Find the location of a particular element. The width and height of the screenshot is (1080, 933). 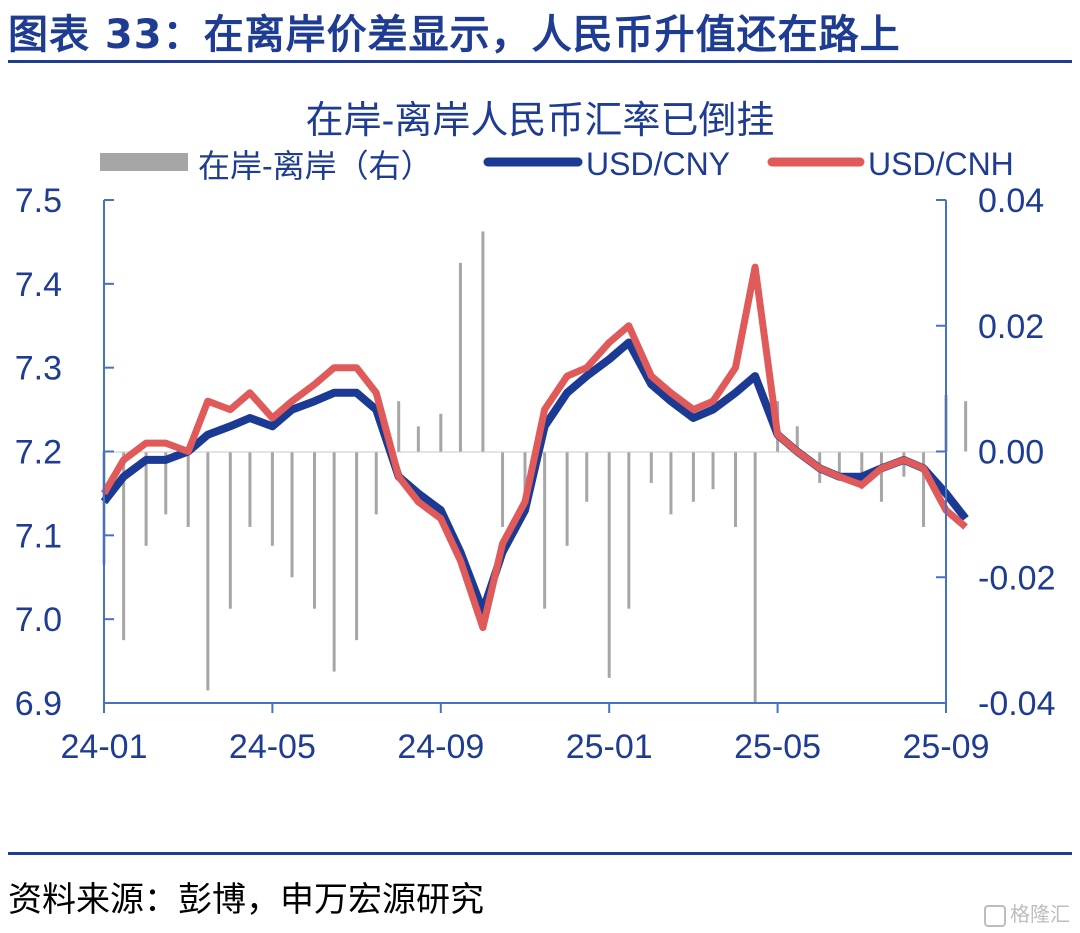

x-tick-label: 24-05 is located at coordinates (272, 747).